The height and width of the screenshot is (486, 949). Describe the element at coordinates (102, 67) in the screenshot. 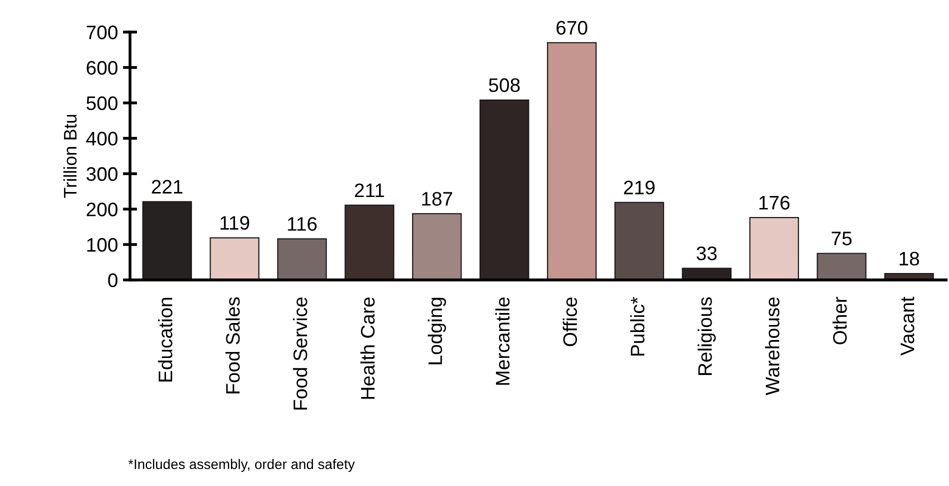

I see `y-tick-label: 600` at that location.